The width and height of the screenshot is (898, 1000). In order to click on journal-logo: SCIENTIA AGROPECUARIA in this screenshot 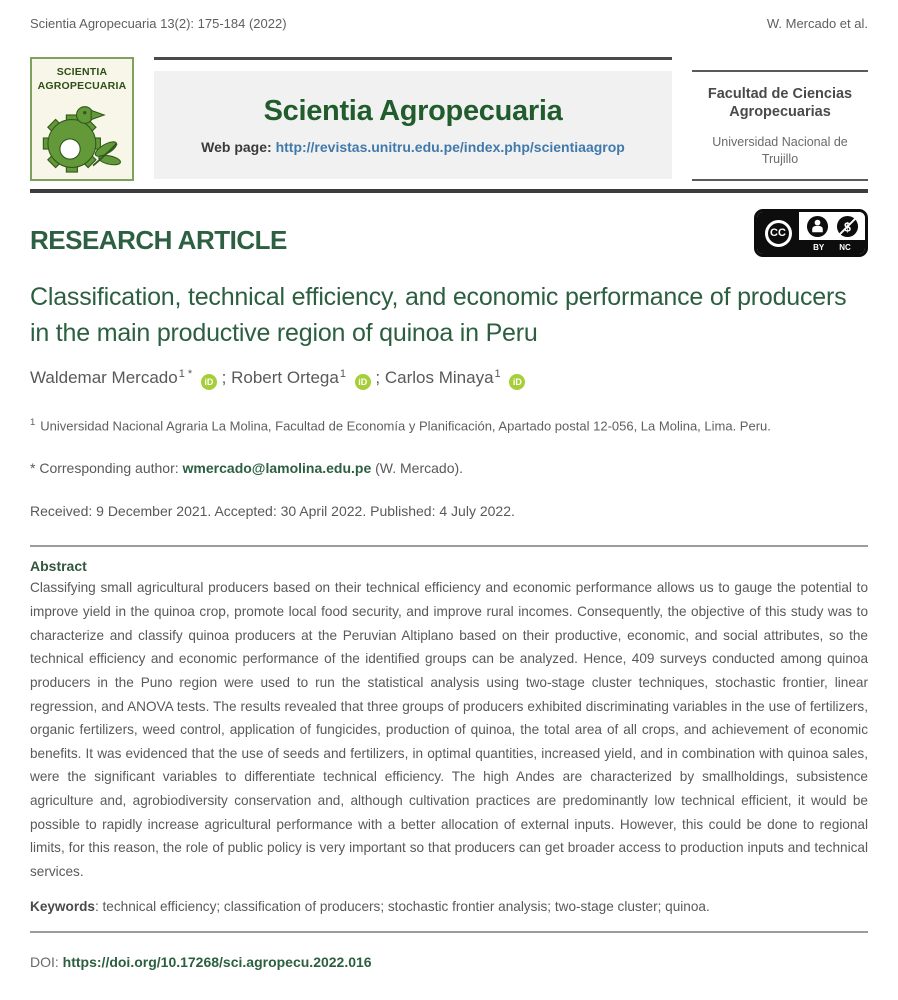, I will do `click(82, 119)`.